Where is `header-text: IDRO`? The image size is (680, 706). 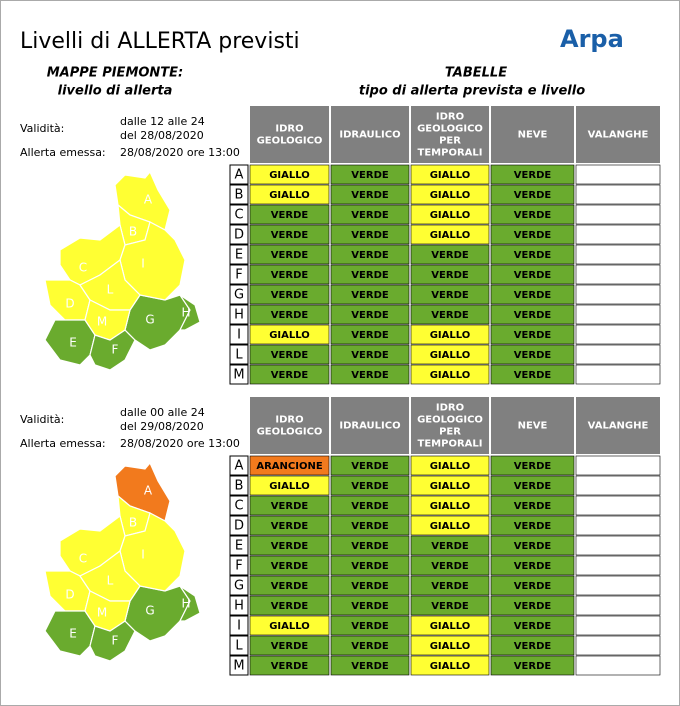
header-text: IDRO is located at coordinates (450, 117).